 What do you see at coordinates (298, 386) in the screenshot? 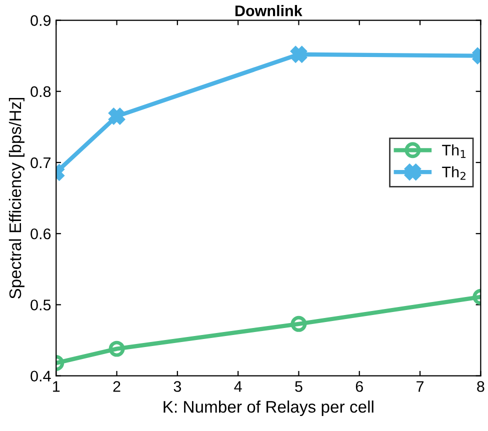
I see `x-tick-label: 5` at bounding box center [298, 386].